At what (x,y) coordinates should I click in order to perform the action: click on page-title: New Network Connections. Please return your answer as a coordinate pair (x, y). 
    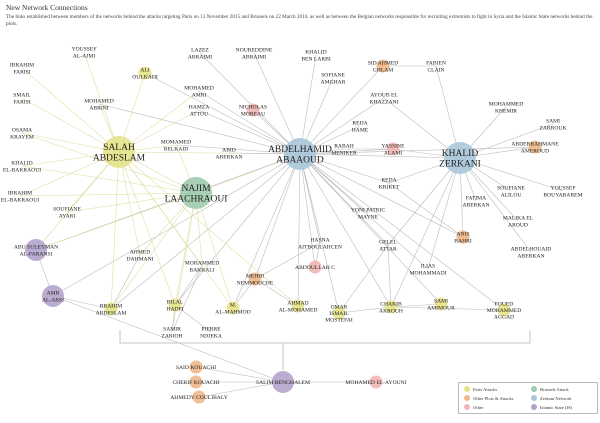
    Looking at the image, I should click on (47, 7).